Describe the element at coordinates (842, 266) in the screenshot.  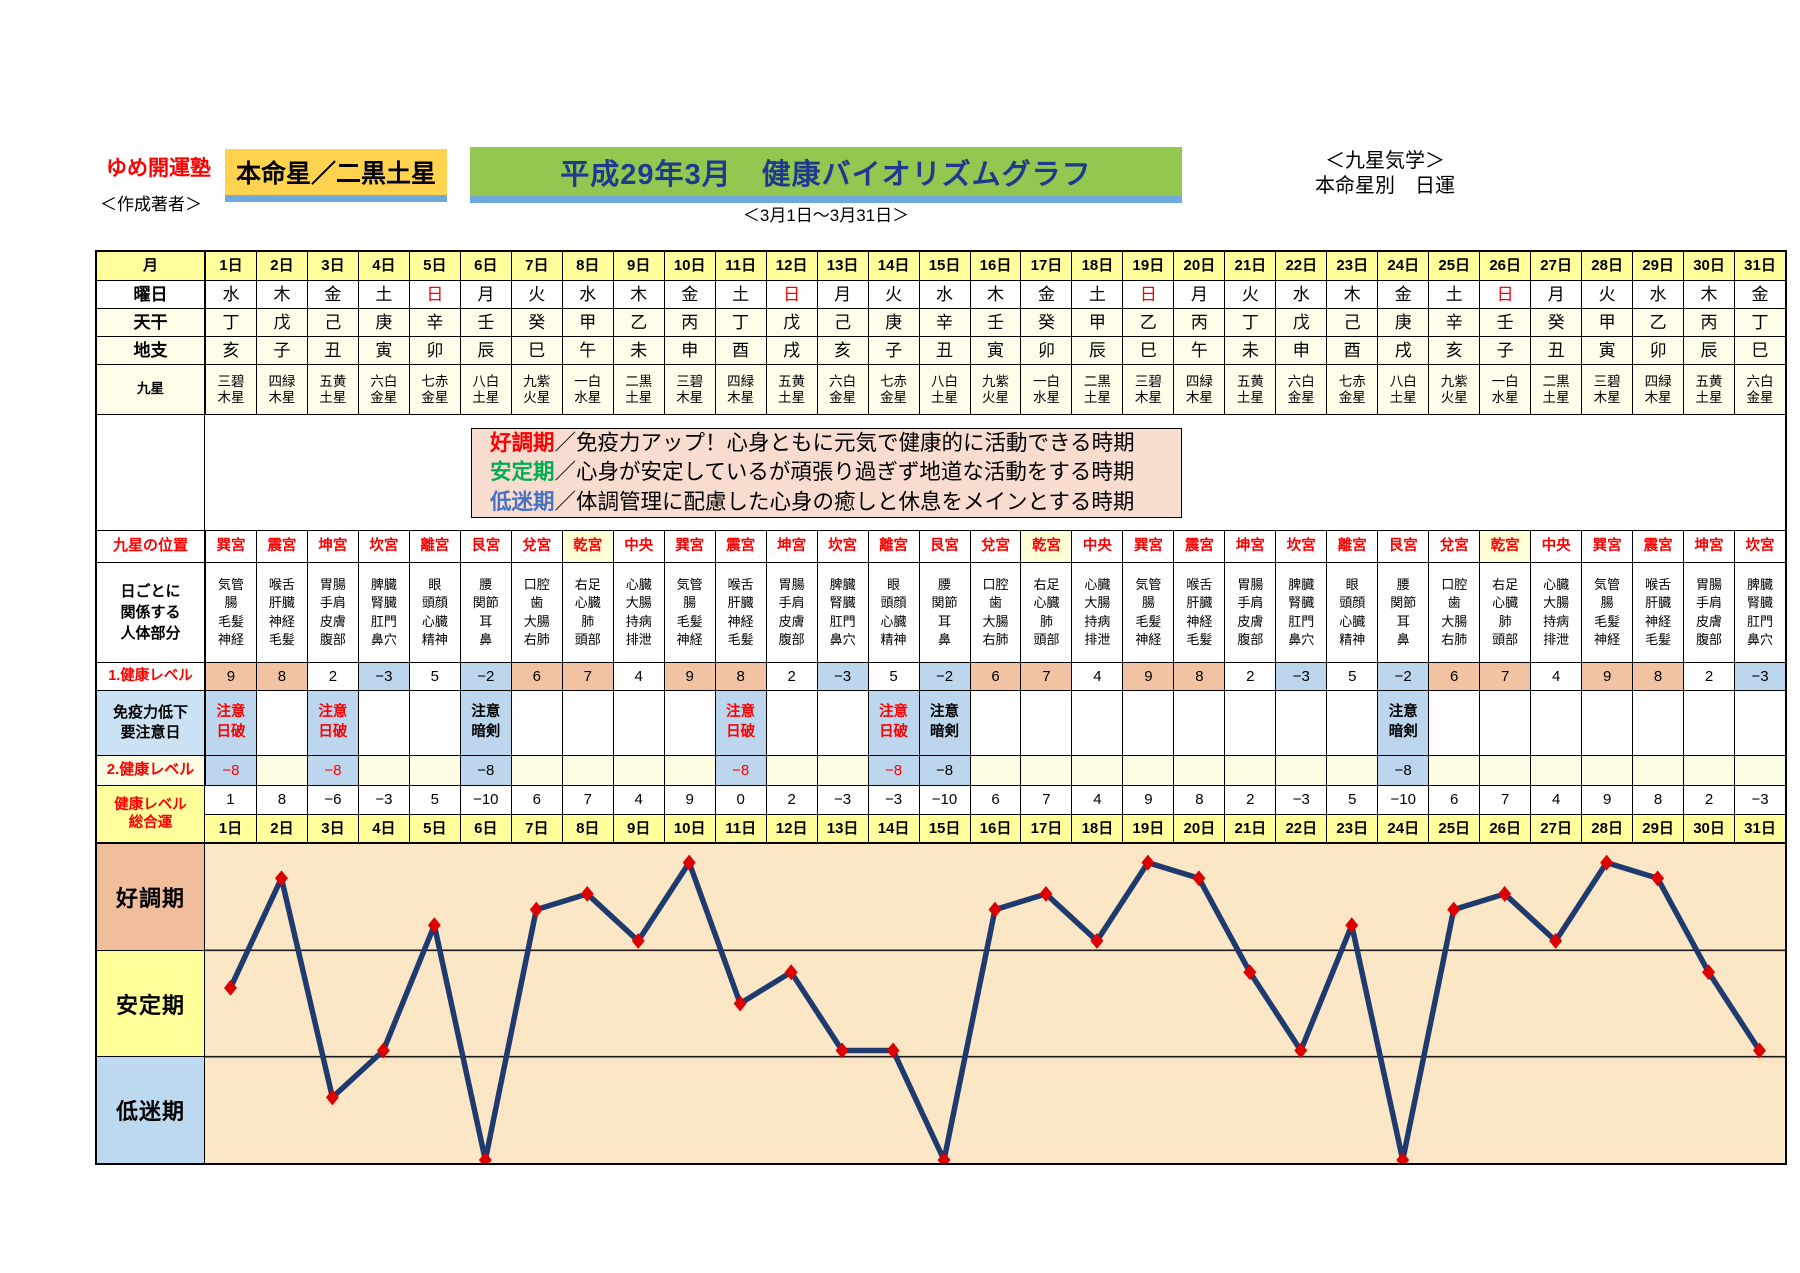
I see `day-header-cell: 13日` at that location.